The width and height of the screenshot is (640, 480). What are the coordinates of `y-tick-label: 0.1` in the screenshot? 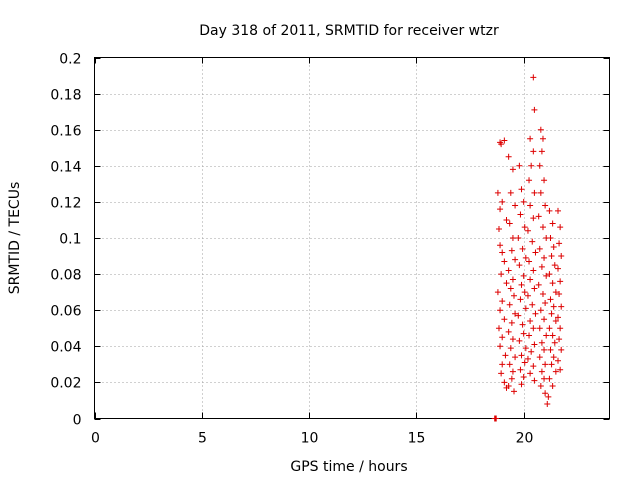 It's located at (70, 240).